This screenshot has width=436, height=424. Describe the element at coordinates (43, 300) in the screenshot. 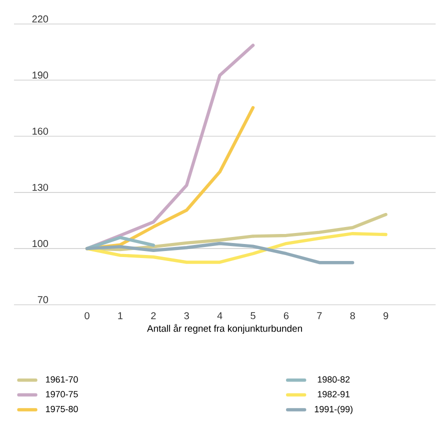

I see `y-tick-label: 70` at that location.